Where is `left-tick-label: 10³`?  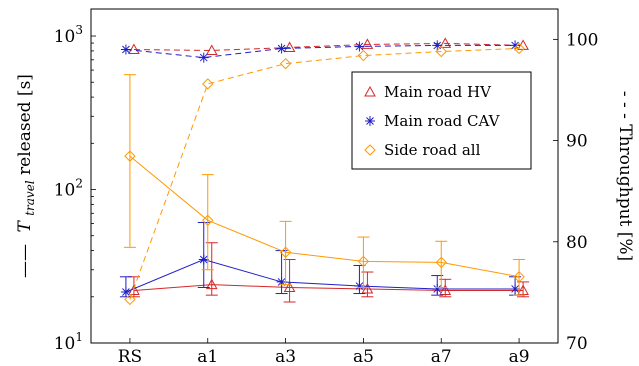 left-tick-label: 10³ is located at coordinates (68, 35).